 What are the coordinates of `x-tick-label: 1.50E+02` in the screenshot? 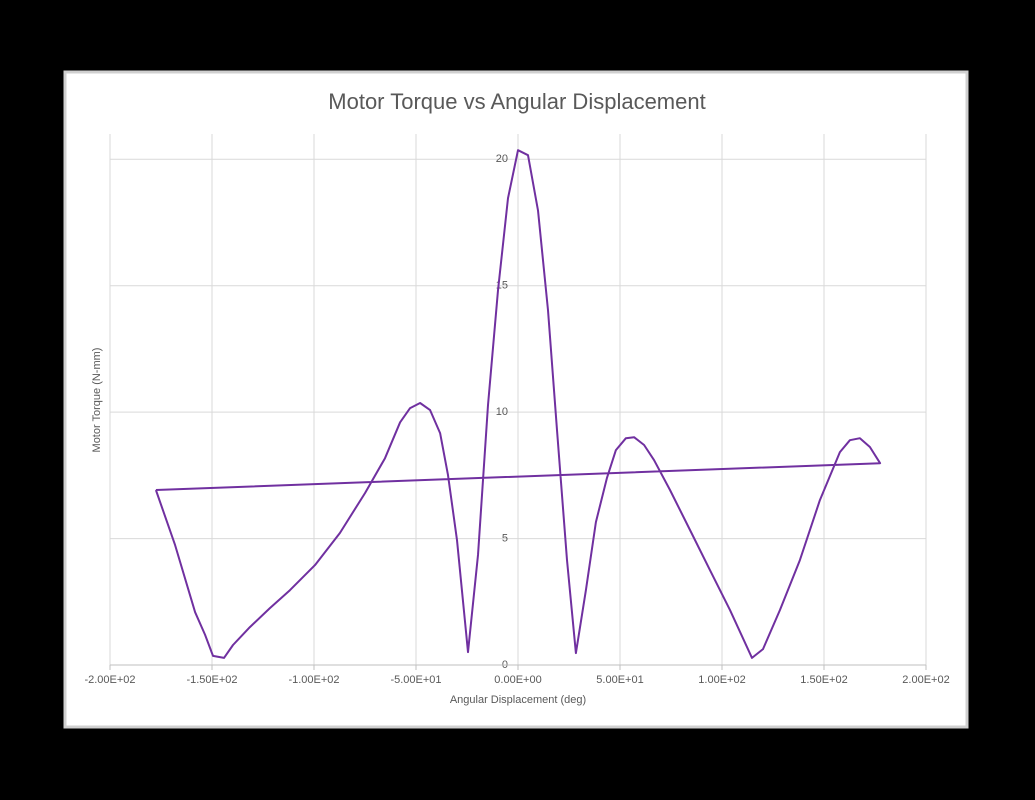 It's located at (823, 680).